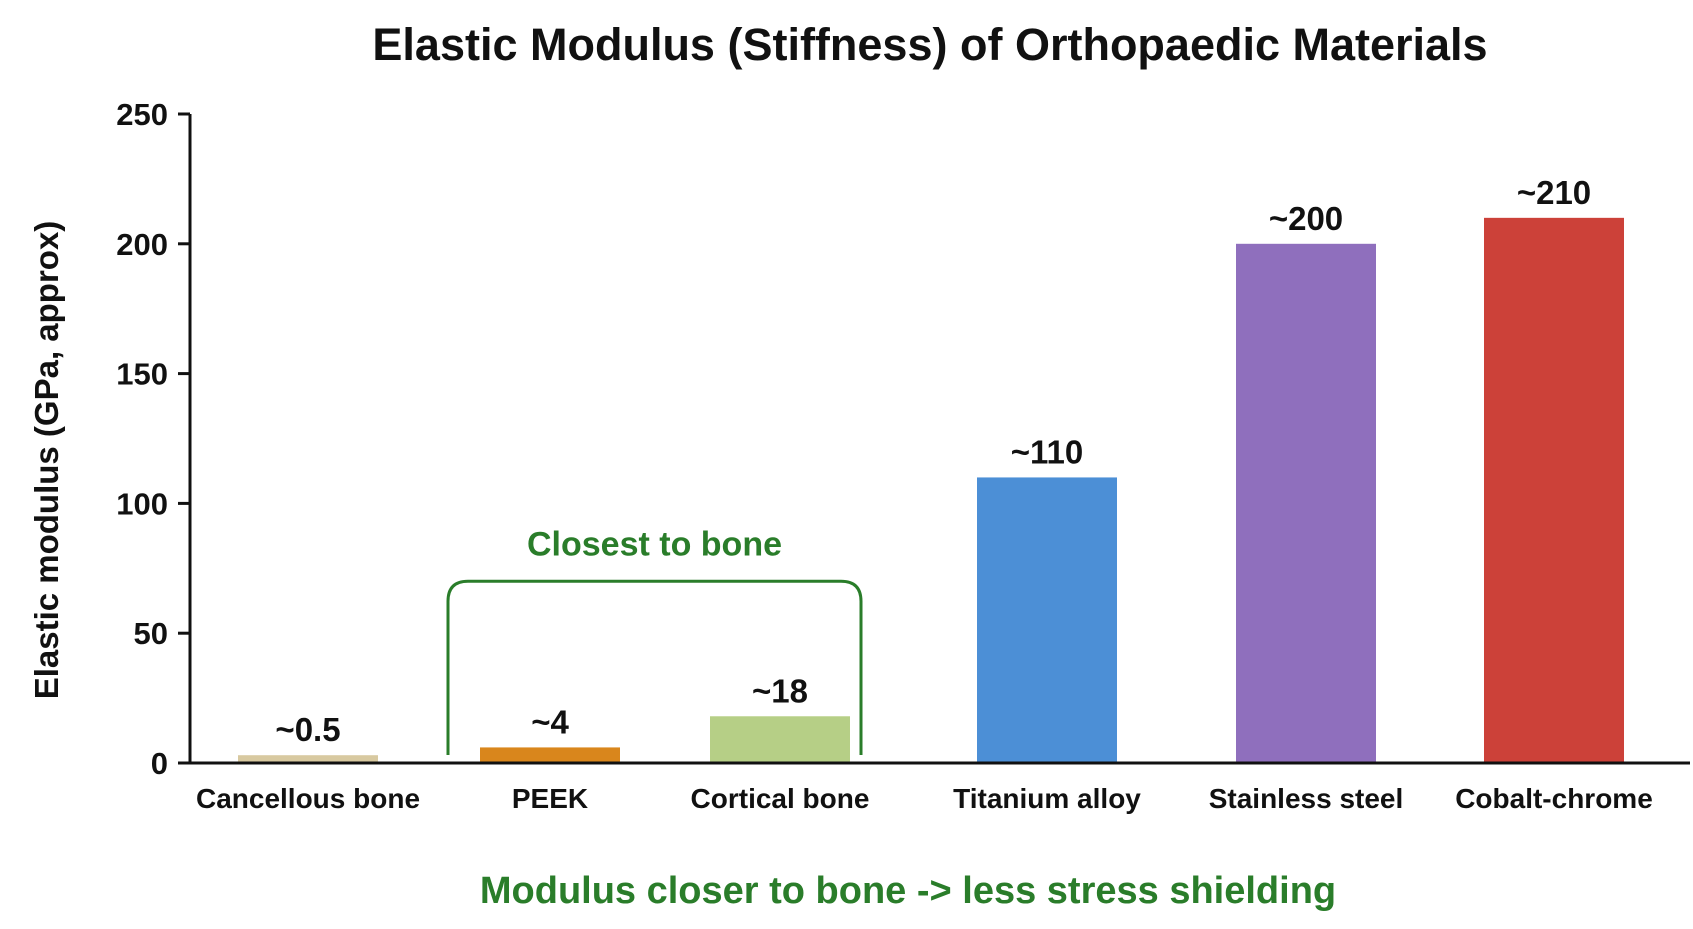 The width and height of the screenshot is (1693, 929). I want to click on y-tick-label: 0, so click(159, 763).